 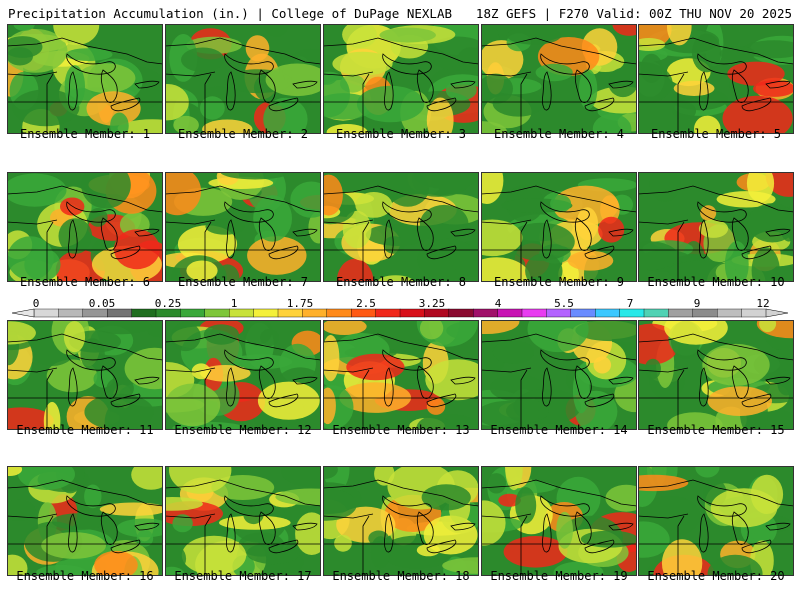 What do you see at coordinates (23, 313) in the screenshot?
I see `colorbar-left-arrow` at bounding box center [23, 313].